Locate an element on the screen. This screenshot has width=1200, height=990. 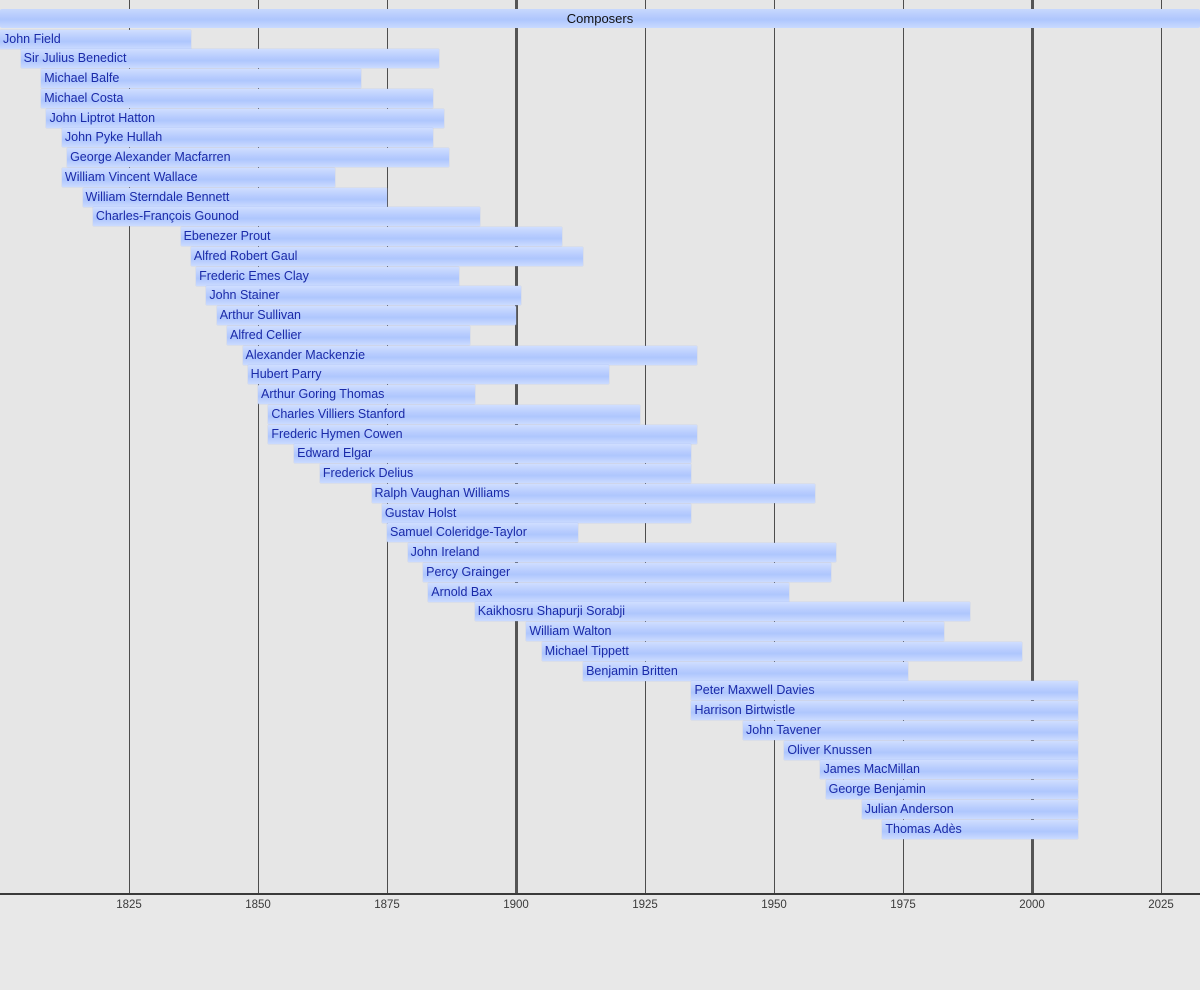
bar-label: Oliver Knussen is located at coordinates (830, 749).